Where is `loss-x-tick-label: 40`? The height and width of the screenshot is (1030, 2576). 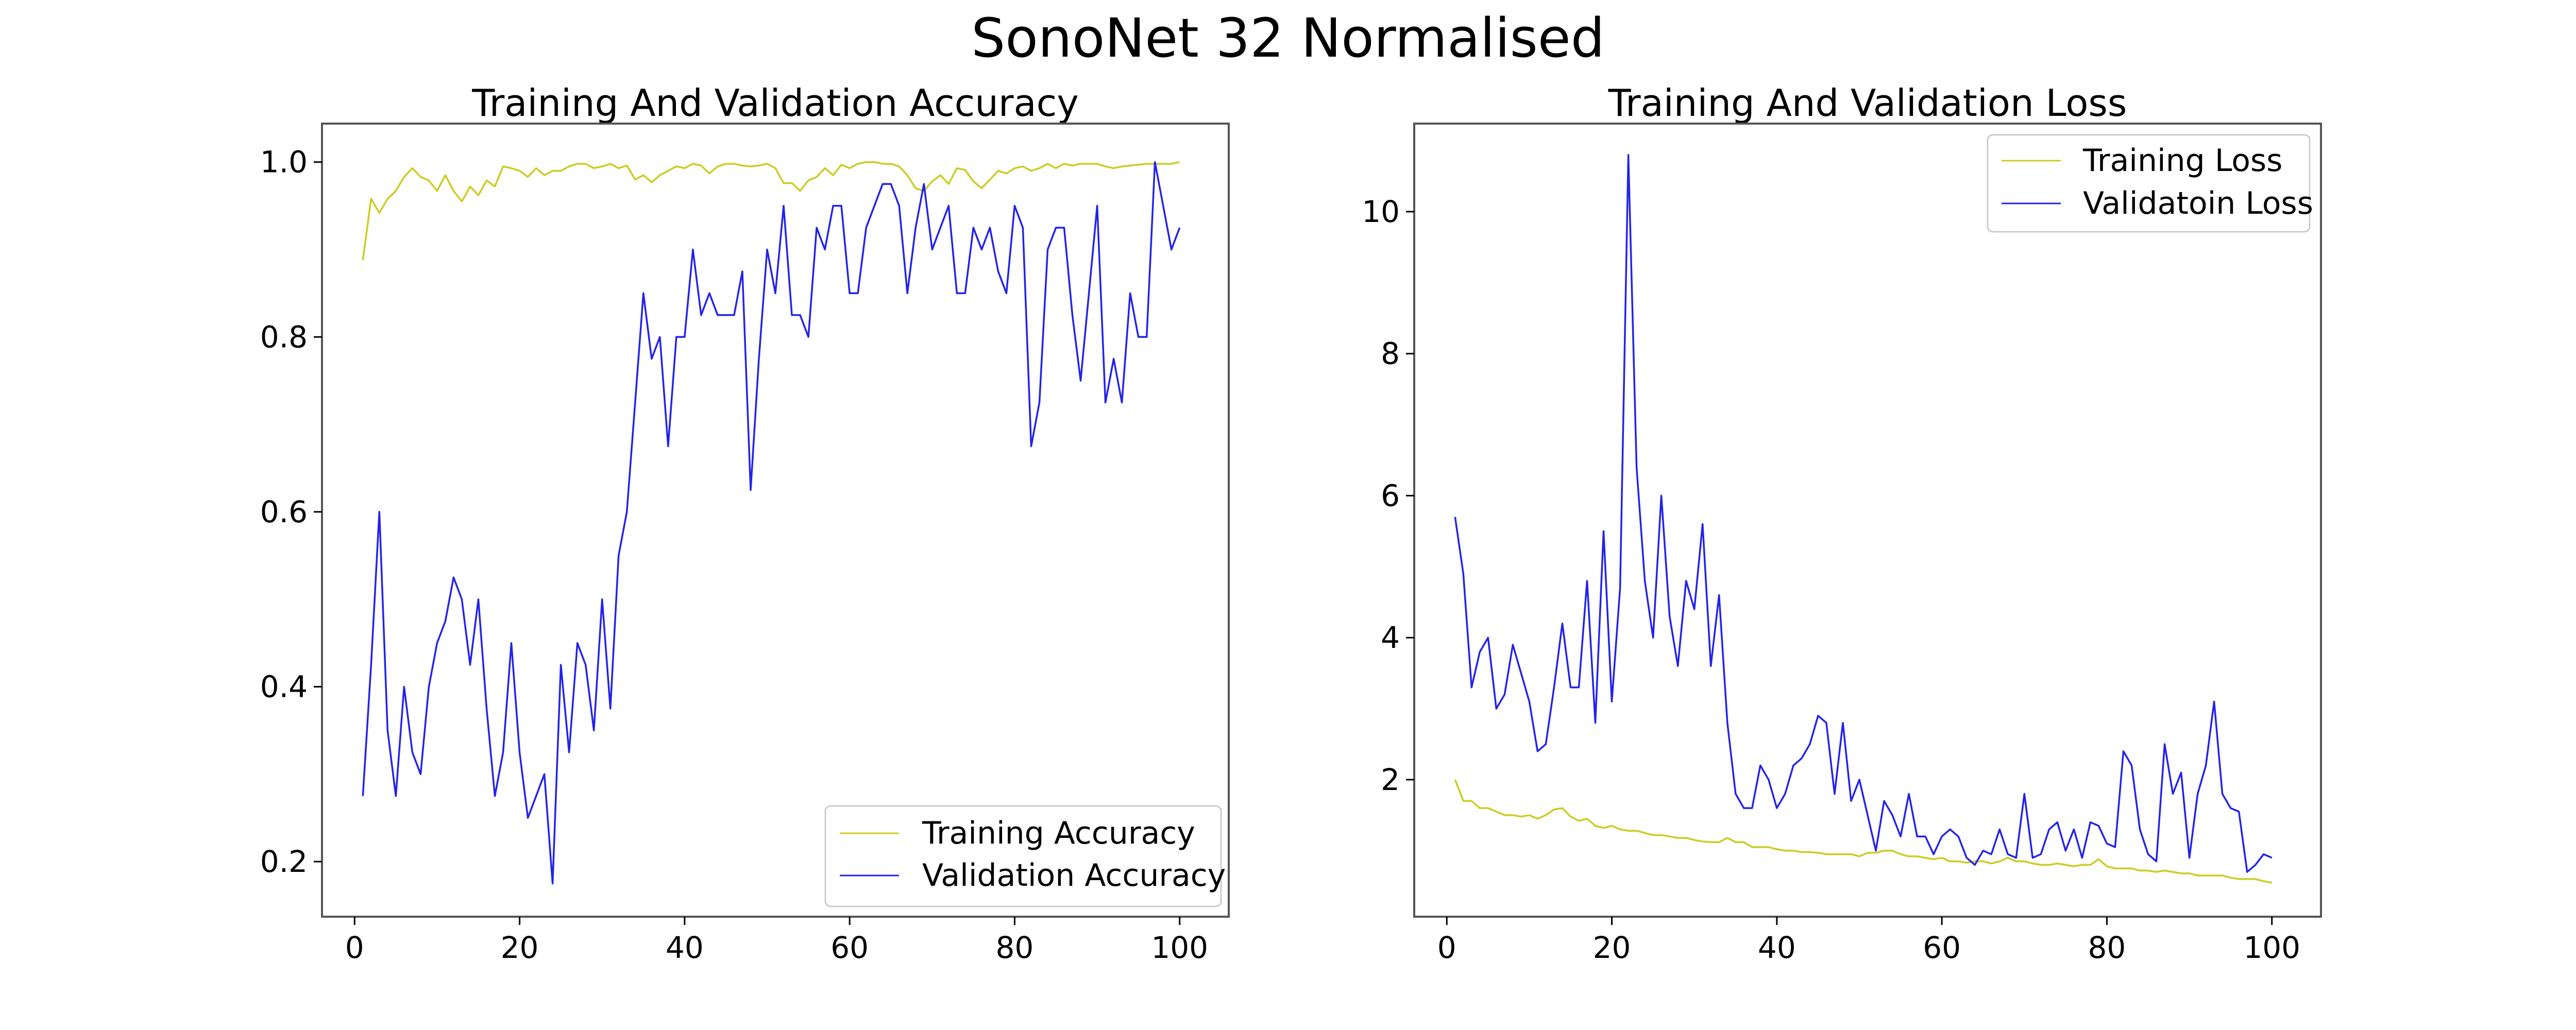 loss-x-tick-label: 40 is located at coordinates (1777, 948).